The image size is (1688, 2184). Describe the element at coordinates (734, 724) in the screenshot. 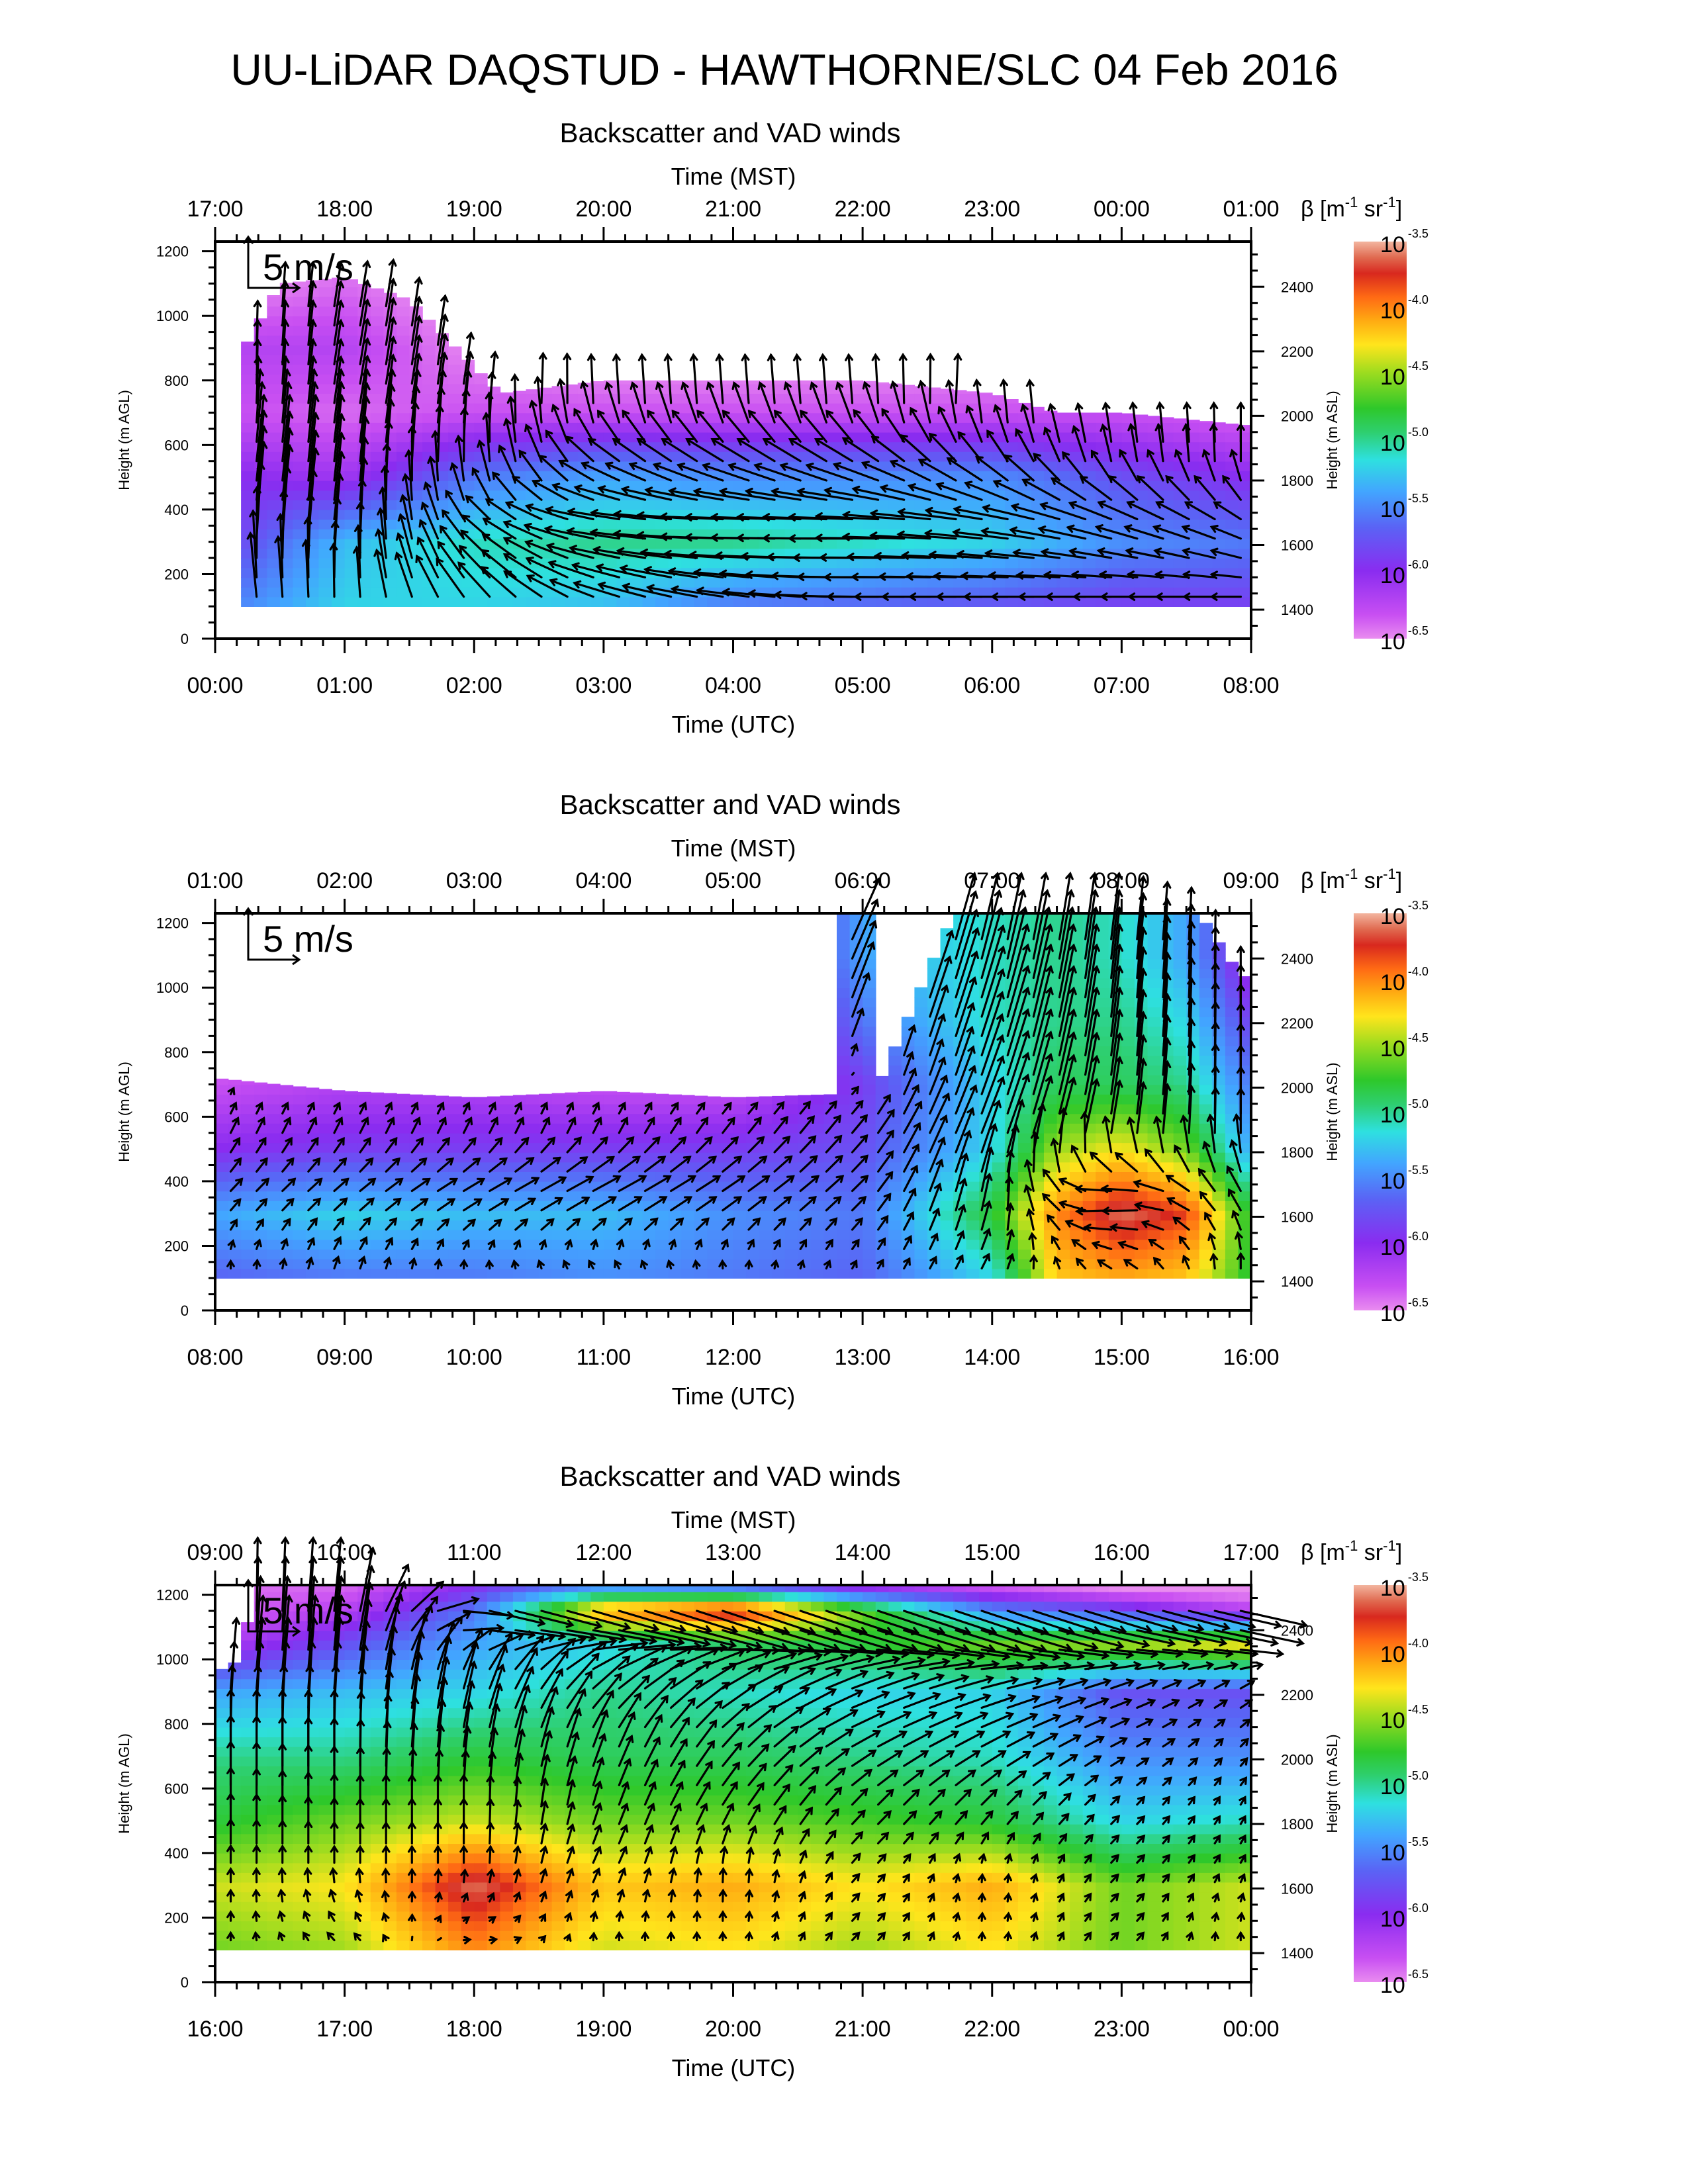

I see `bottom-axis-label: Time (UTC)` at that location.